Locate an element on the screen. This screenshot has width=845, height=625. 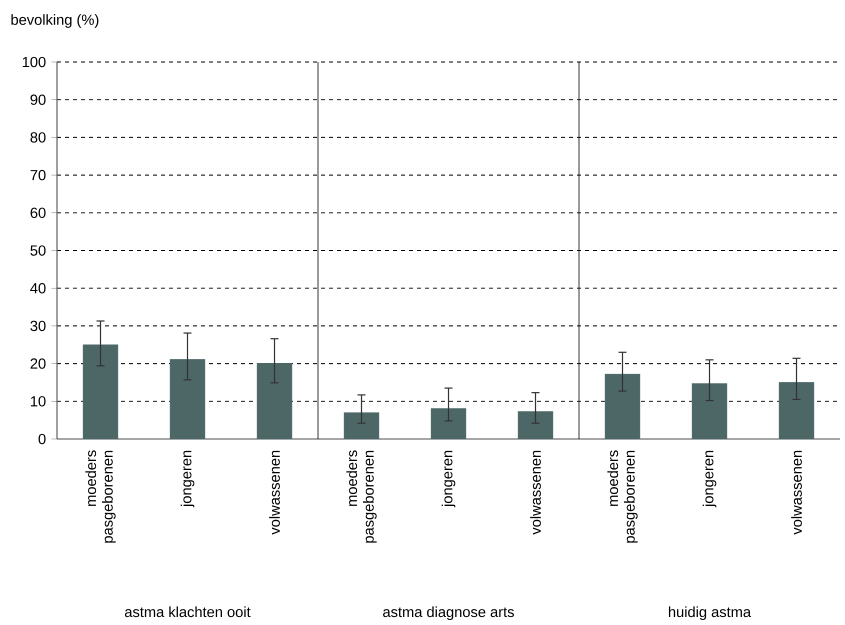
y-tick-label: 60 is located at coordinates (38, 213).